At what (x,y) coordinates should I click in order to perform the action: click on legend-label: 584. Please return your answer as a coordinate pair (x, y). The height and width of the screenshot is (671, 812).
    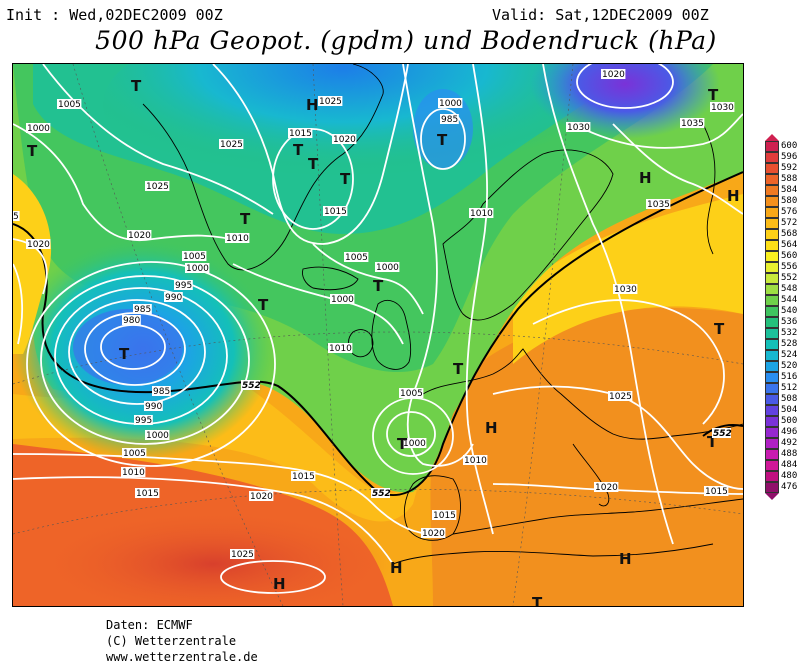
    Looking at the image, I should click on (789, 190).